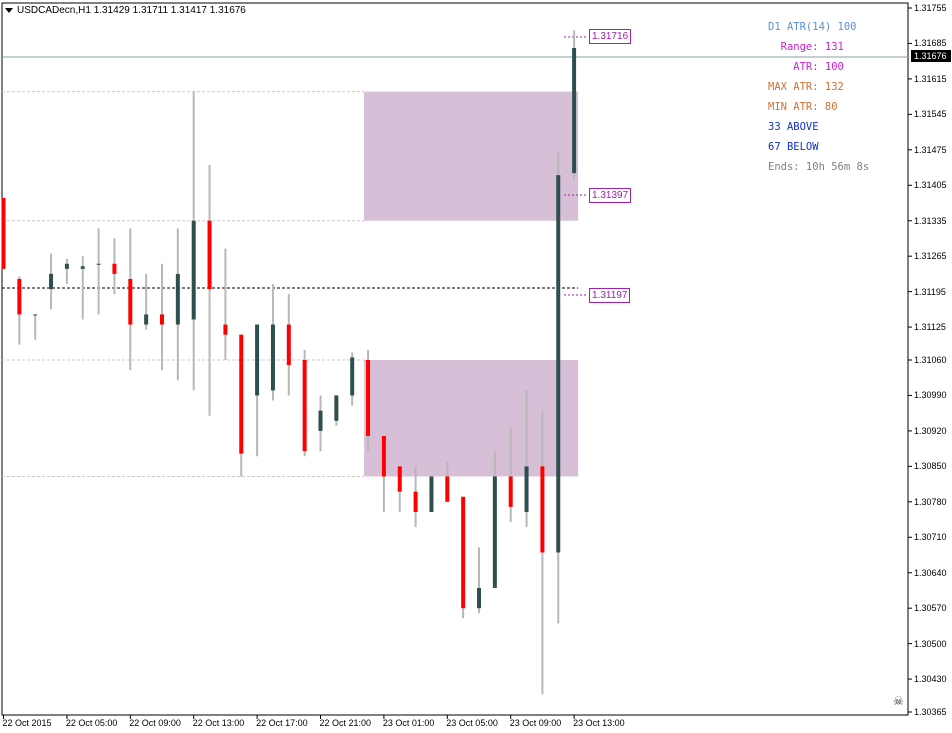  Describe the element at coordinates (472, 723) in the screenshot. I see `time-tick-label: 23 Oct 05:00` at that location.